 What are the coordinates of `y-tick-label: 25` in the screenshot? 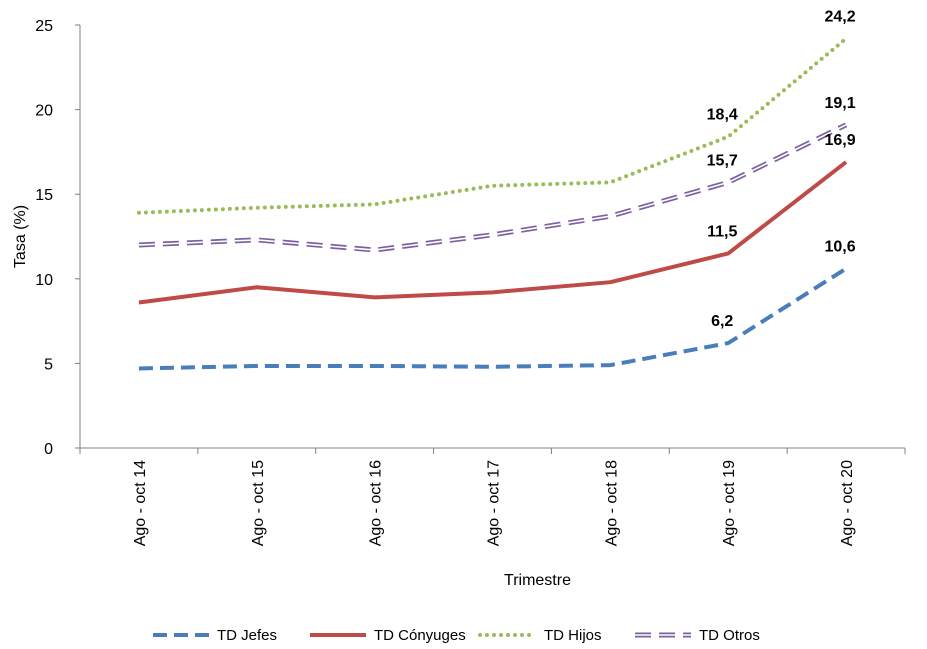 It's located at (44, 26).